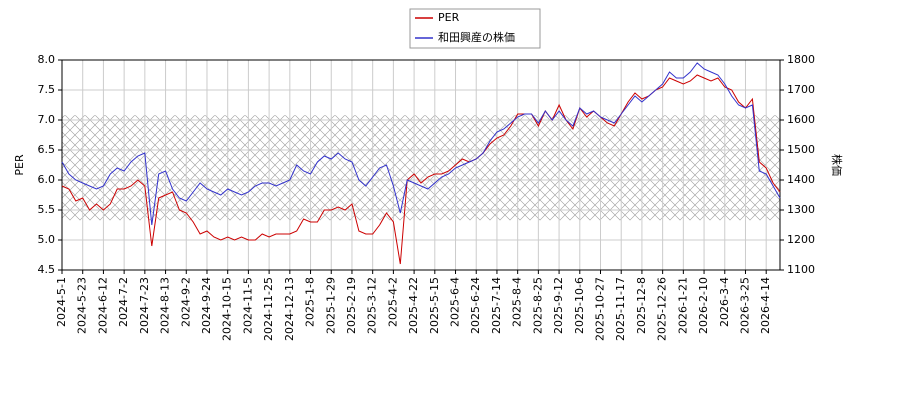 The width and height of the screenshot is (900, 400). Describe the element at coordinates (47, 149) in the screenshot. I see `y-tick-label: 6.5` at that location.